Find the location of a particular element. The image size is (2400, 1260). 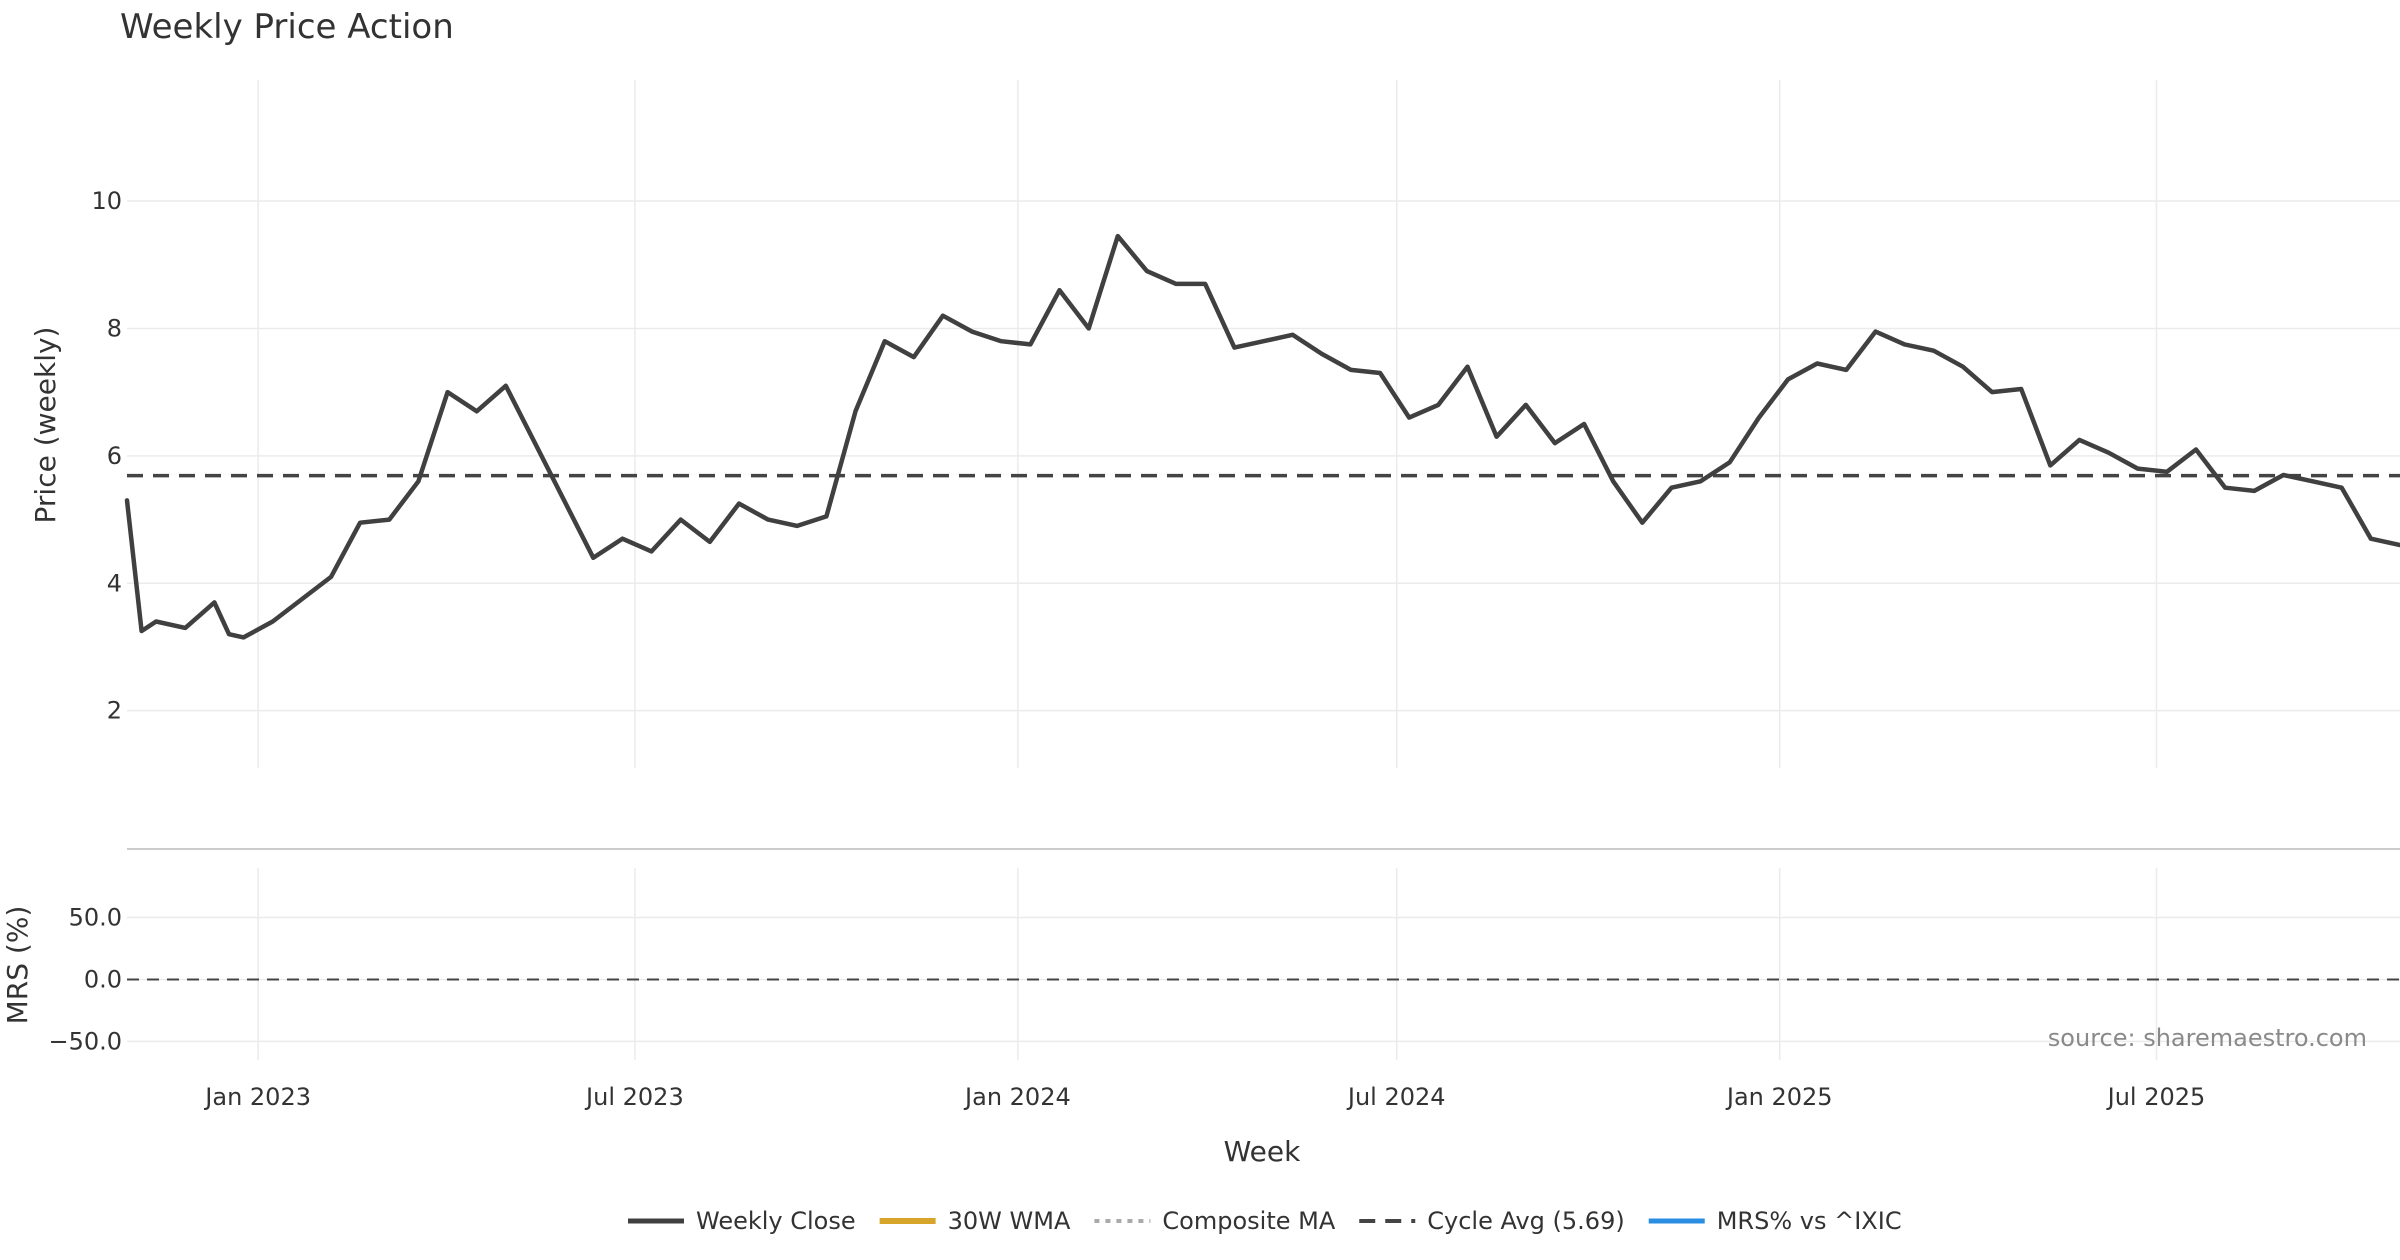

price-y-ticks: 2 4 6 8 10 is located at coordinates (106, 456).